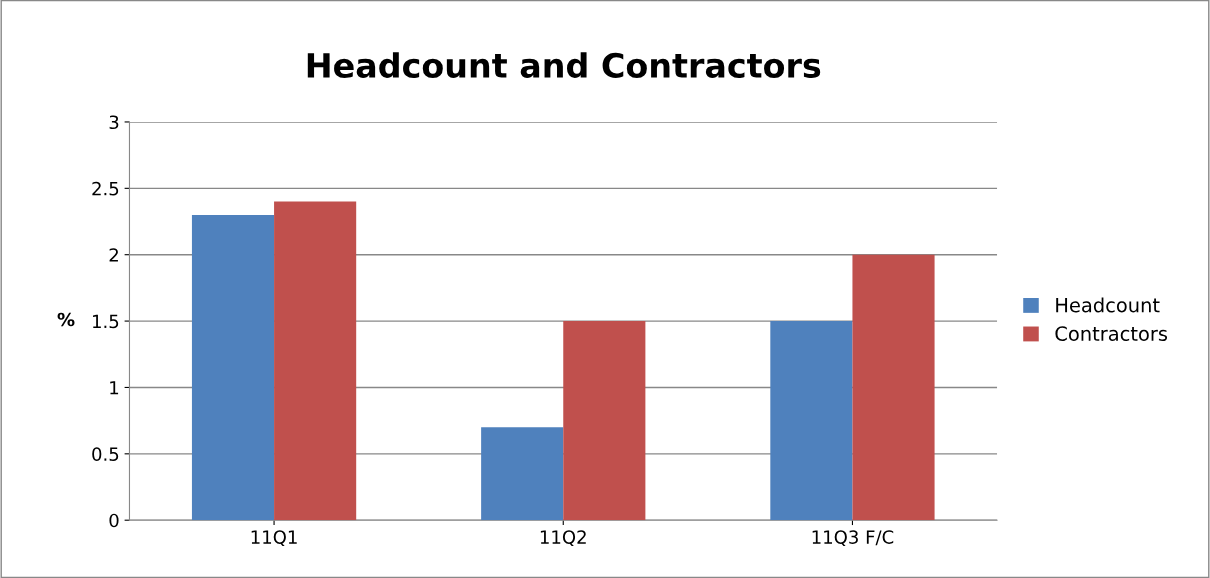 The image size is (1210, 578). I want to click on y-tick-label: 2, so click(113, 255).